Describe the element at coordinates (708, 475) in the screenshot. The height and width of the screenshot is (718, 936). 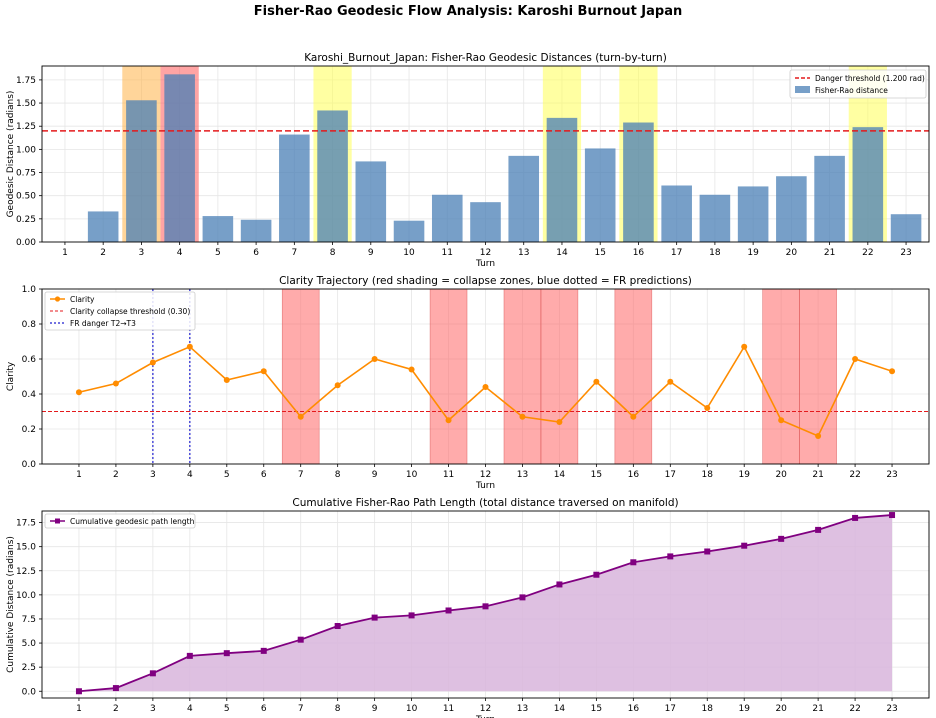
I see `x-tick-label: 18` at that location.